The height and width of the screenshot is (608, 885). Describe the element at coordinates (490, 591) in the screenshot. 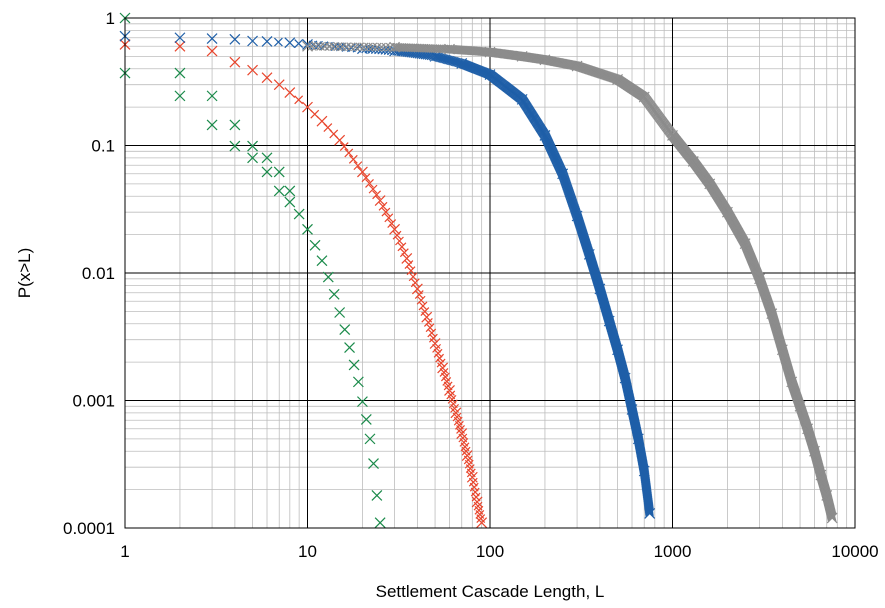

I see `x-axis-title: Settlement Cascade Length, L` at that location.